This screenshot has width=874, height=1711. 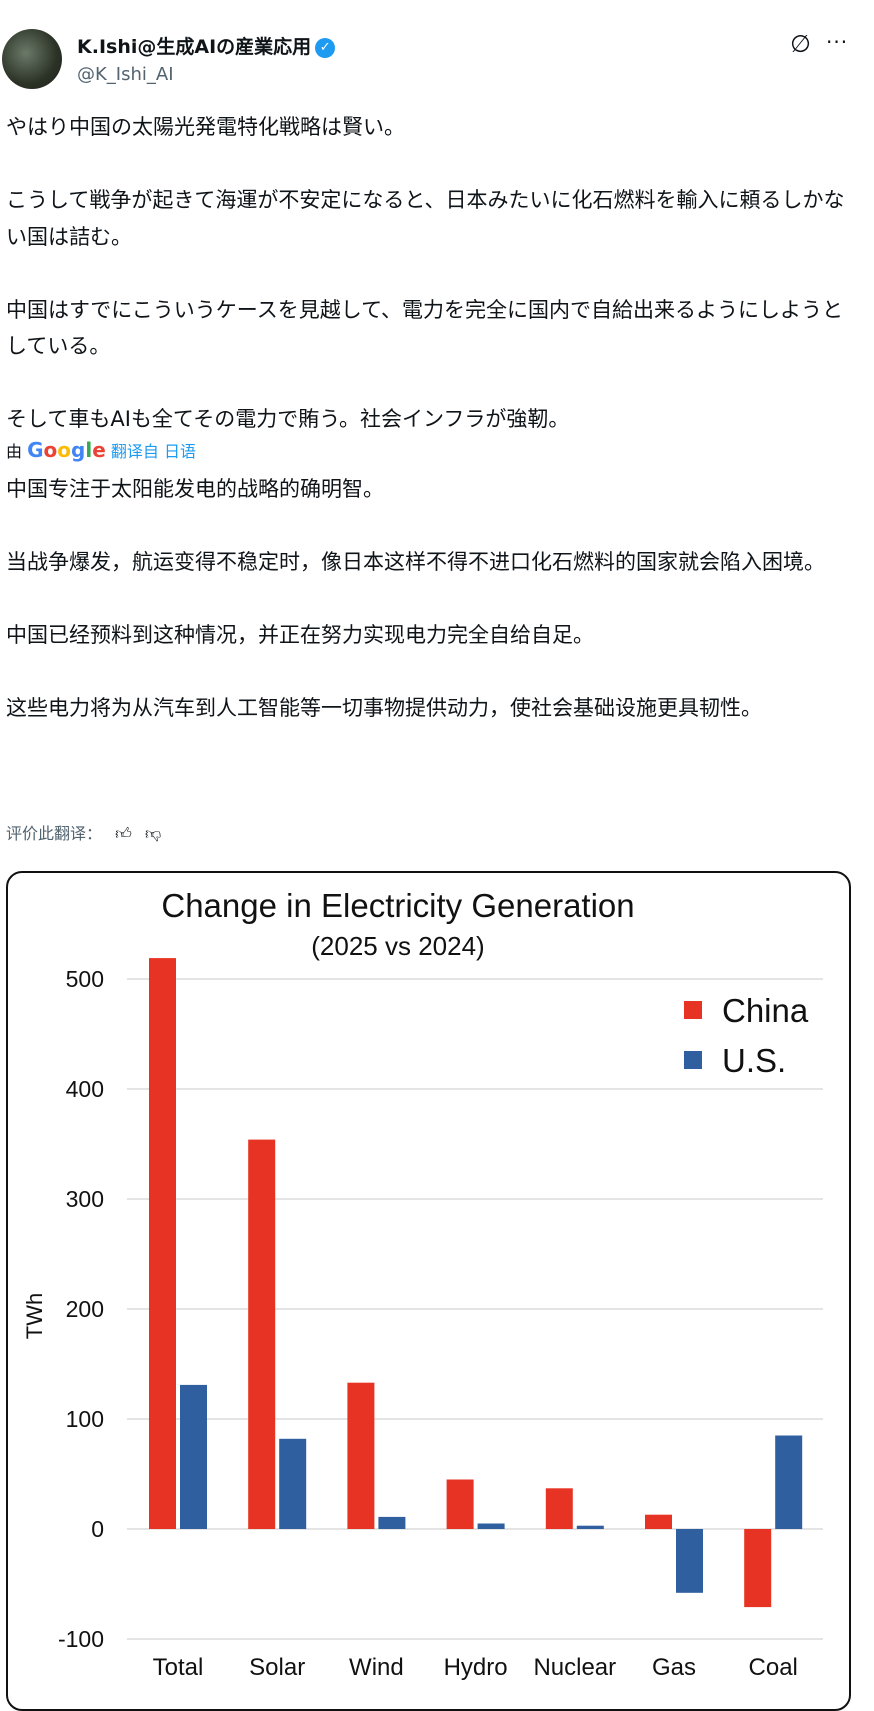 What do you see at coordinates (689, 1561) in the screenshot?
I see `bar-us-gas` at bounding box center [689, 1561].